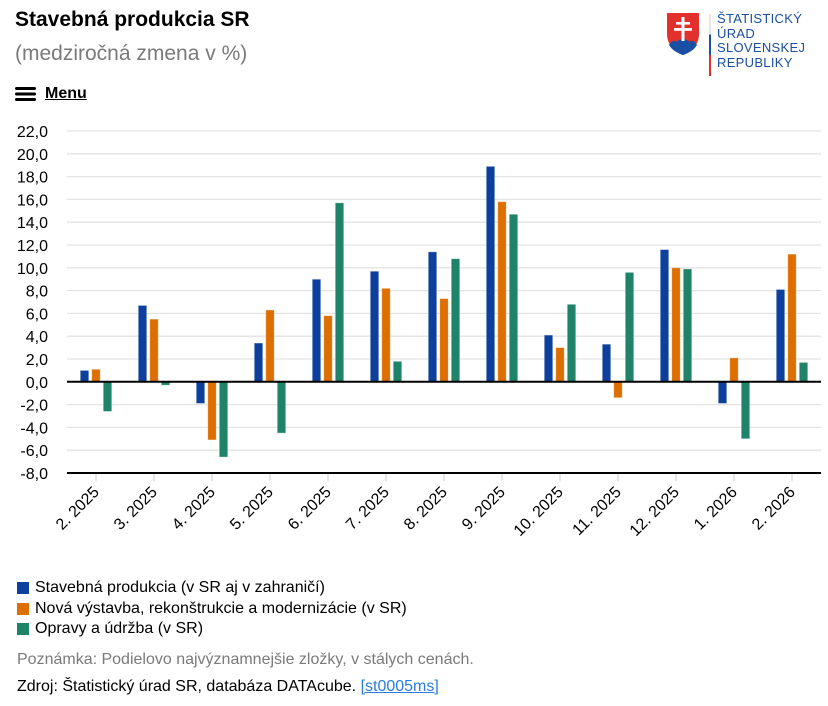 The width and height of the screenshot is (828, 706). Describe the element at coordinates (34, 428) in the screenshot. I see `y-tick-label: -4,0` at that location.